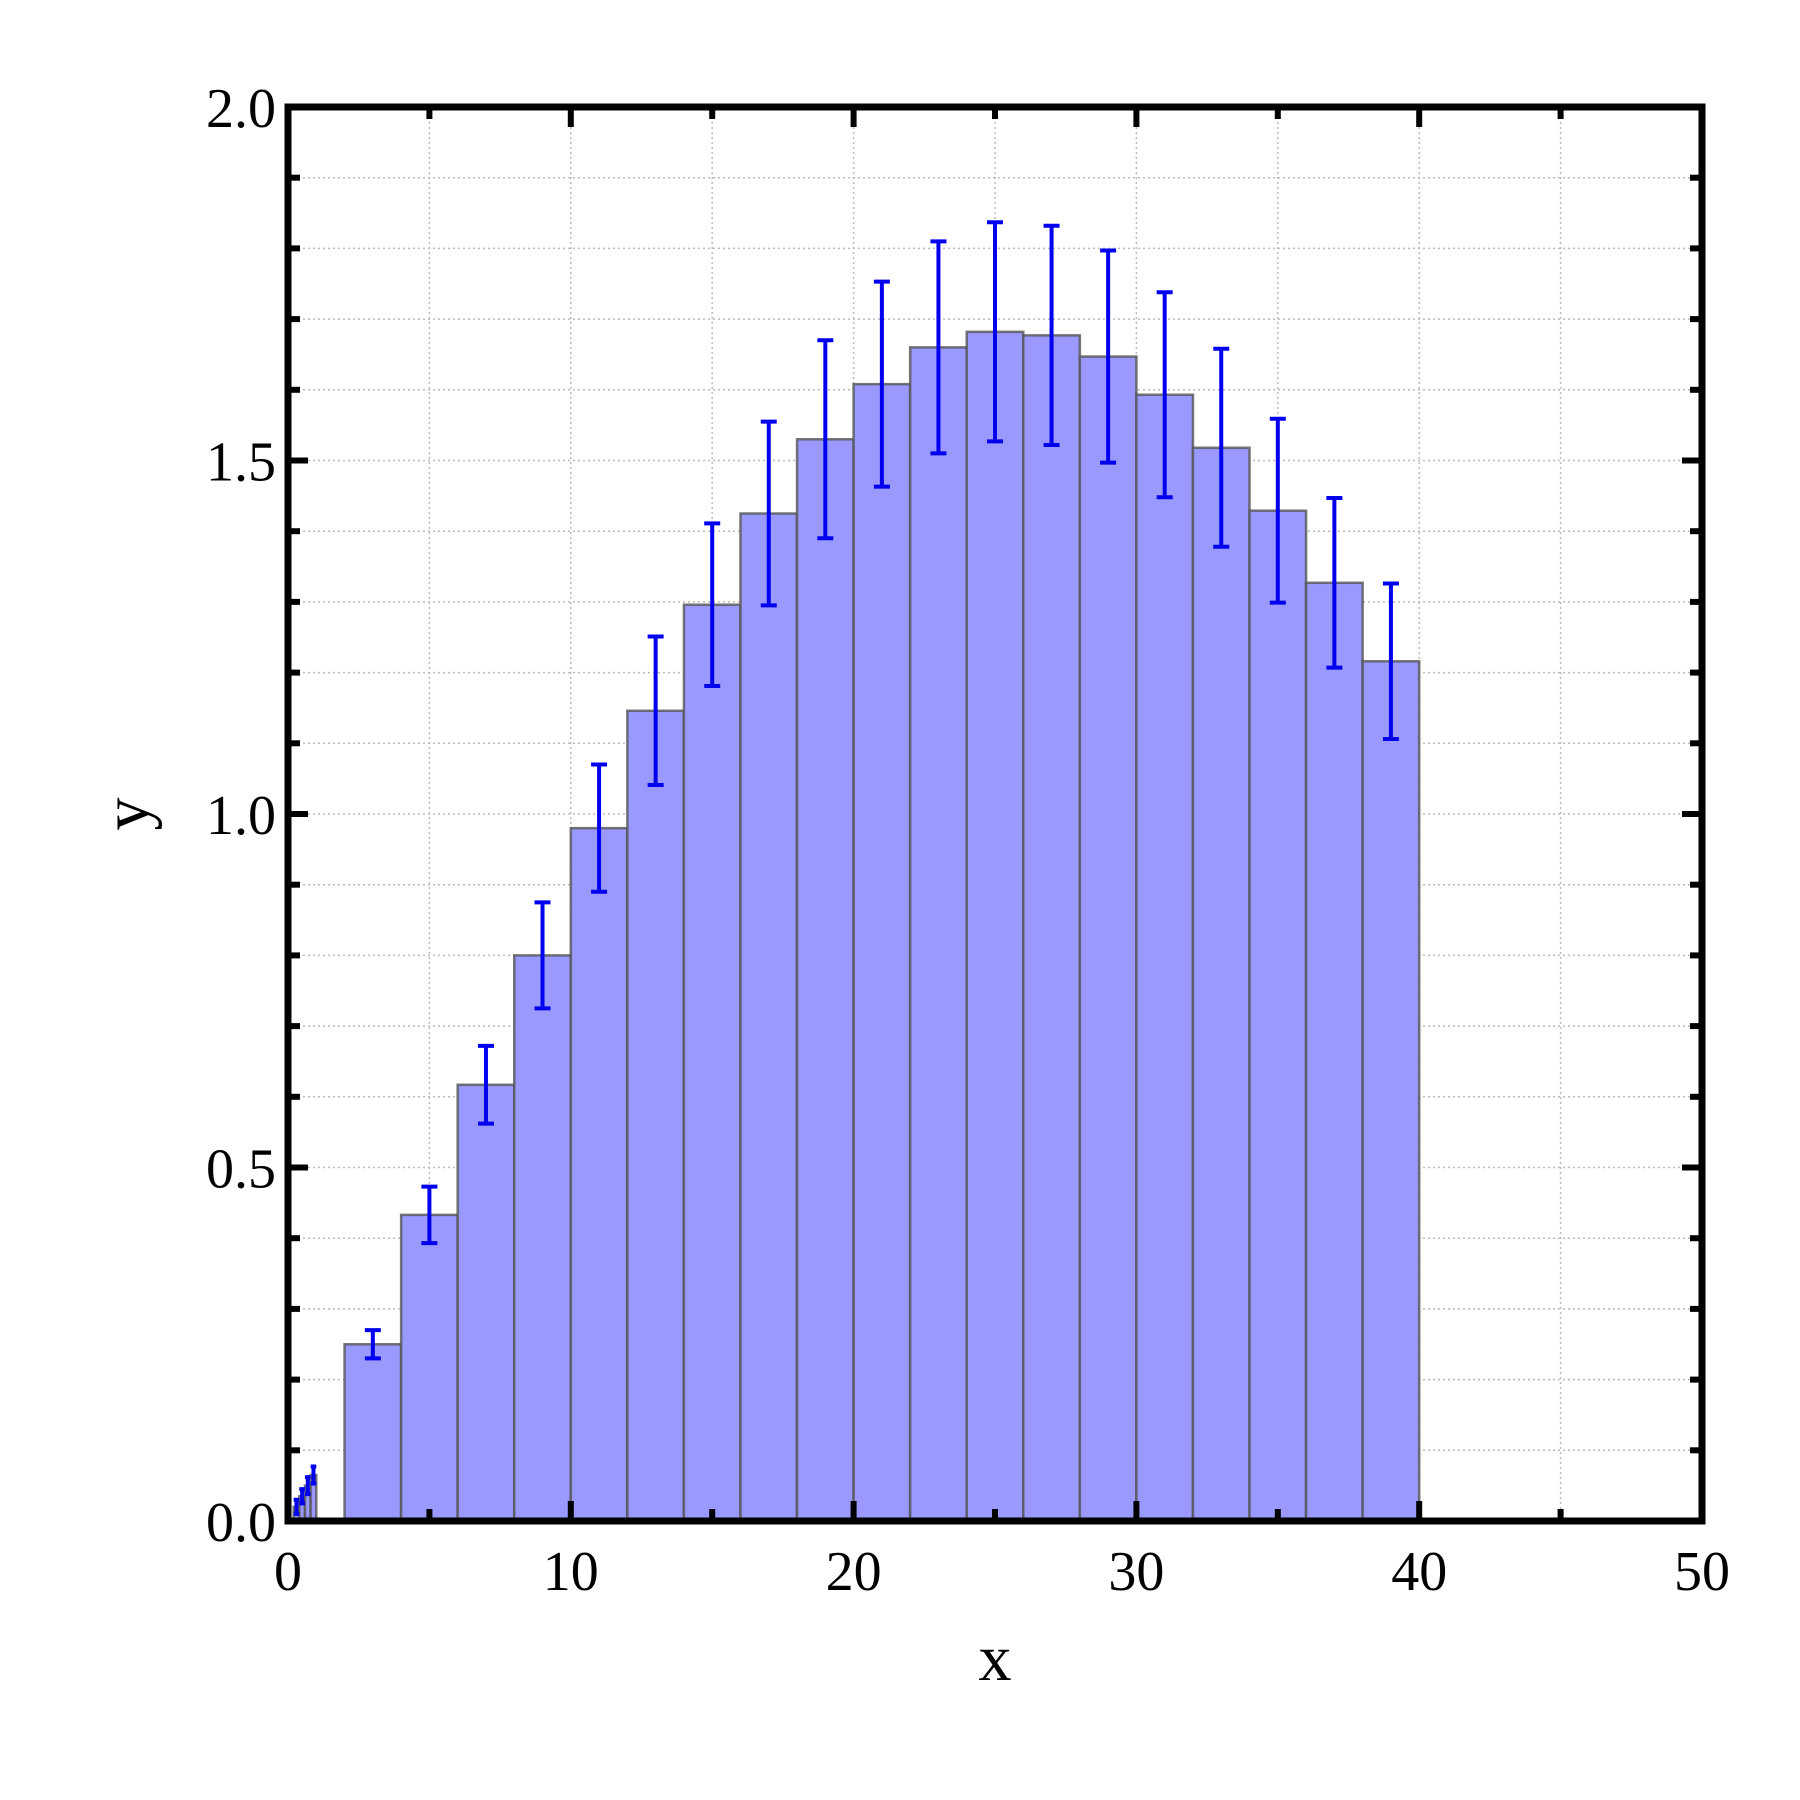  What do you see at coordinates (1702, 1572) in the screenshot?
I see `x-tick-label: 50` at bounding box center [1702, 1572].